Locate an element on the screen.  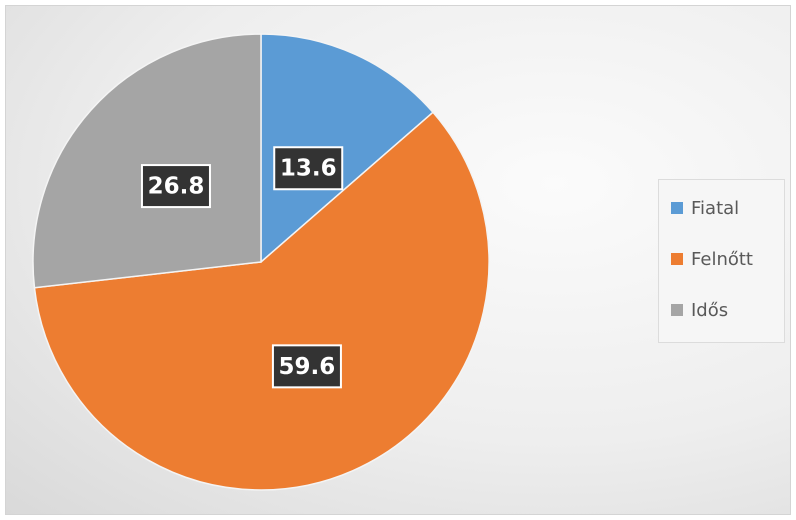
pie-data-labels: 13.6 59.6 26.8 is located at coordinates (242, 267).